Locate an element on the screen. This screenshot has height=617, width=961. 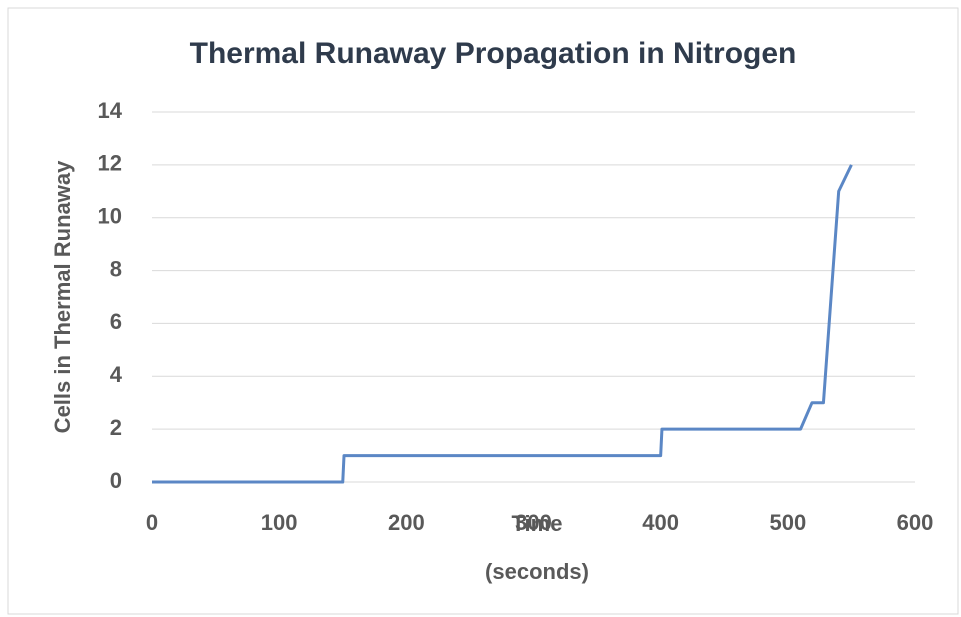
x-tick-label: 400 is located at coordinates (660, 522).